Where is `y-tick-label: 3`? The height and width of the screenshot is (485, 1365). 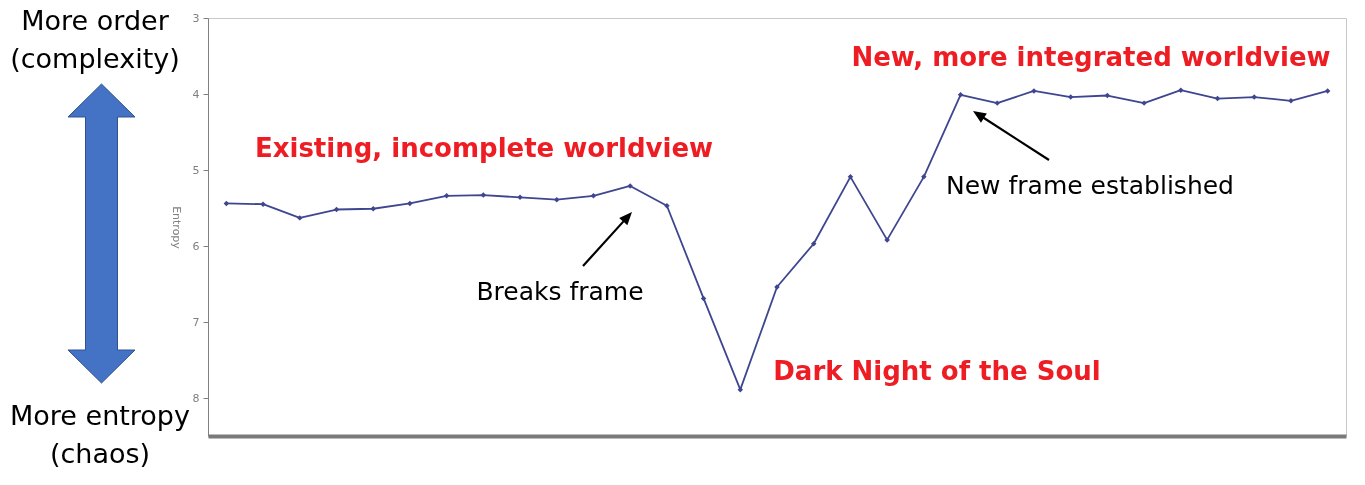 y-tick-label: 3 is located at coordinates (196, 18).